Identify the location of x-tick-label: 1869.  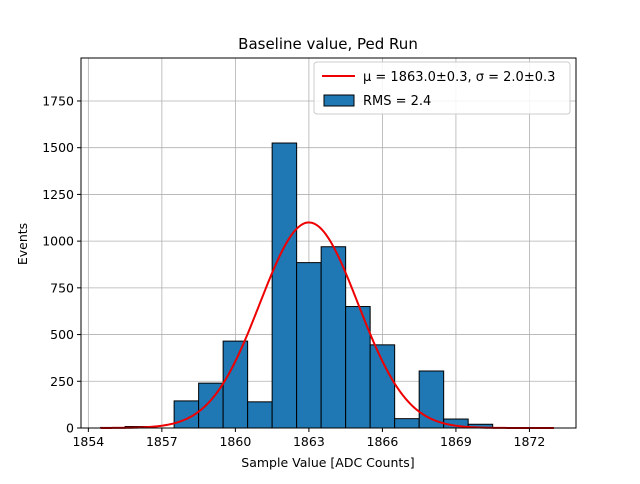
(456, 441).